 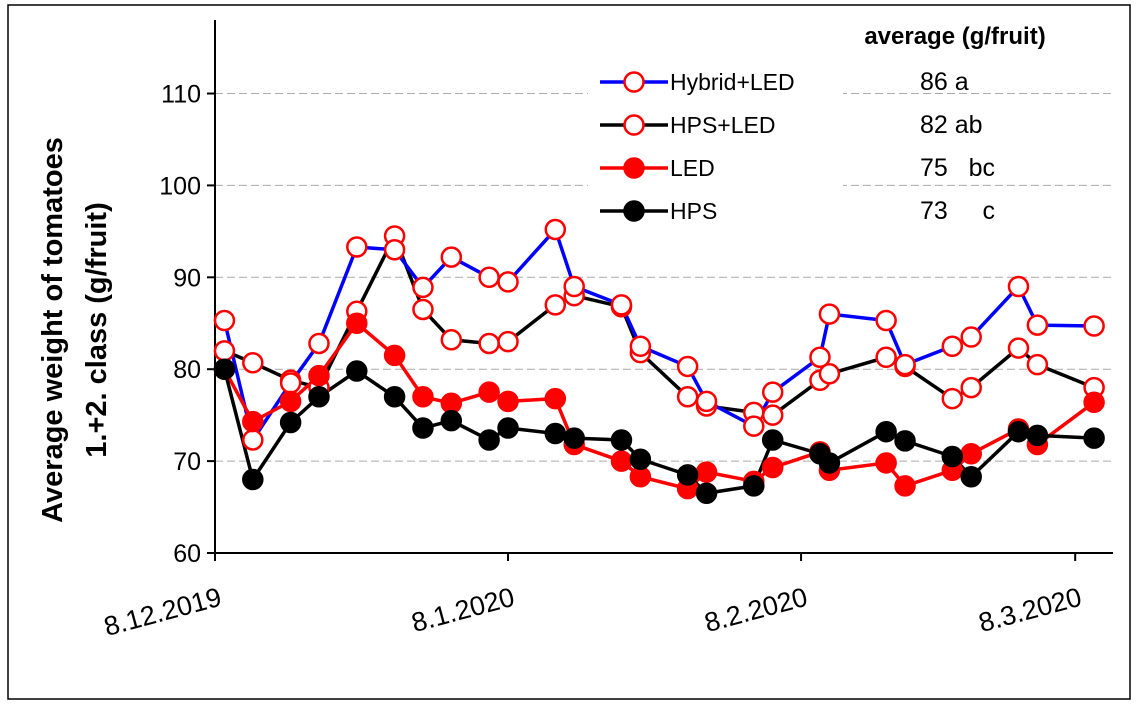 What do you see at coordinates (187, 554) in the screenshot?
I see `y-tick-label: 60` at bounding box center [187, 554].